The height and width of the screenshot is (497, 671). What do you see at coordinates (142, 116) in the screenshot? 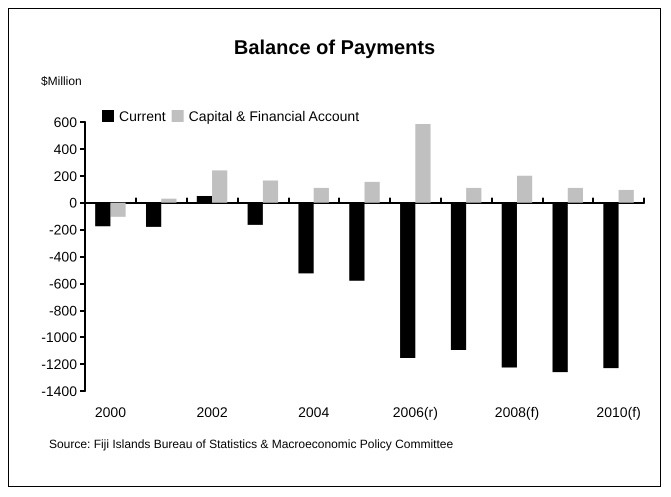
I see `legend-label: Current` at bounding box center [142, 116].